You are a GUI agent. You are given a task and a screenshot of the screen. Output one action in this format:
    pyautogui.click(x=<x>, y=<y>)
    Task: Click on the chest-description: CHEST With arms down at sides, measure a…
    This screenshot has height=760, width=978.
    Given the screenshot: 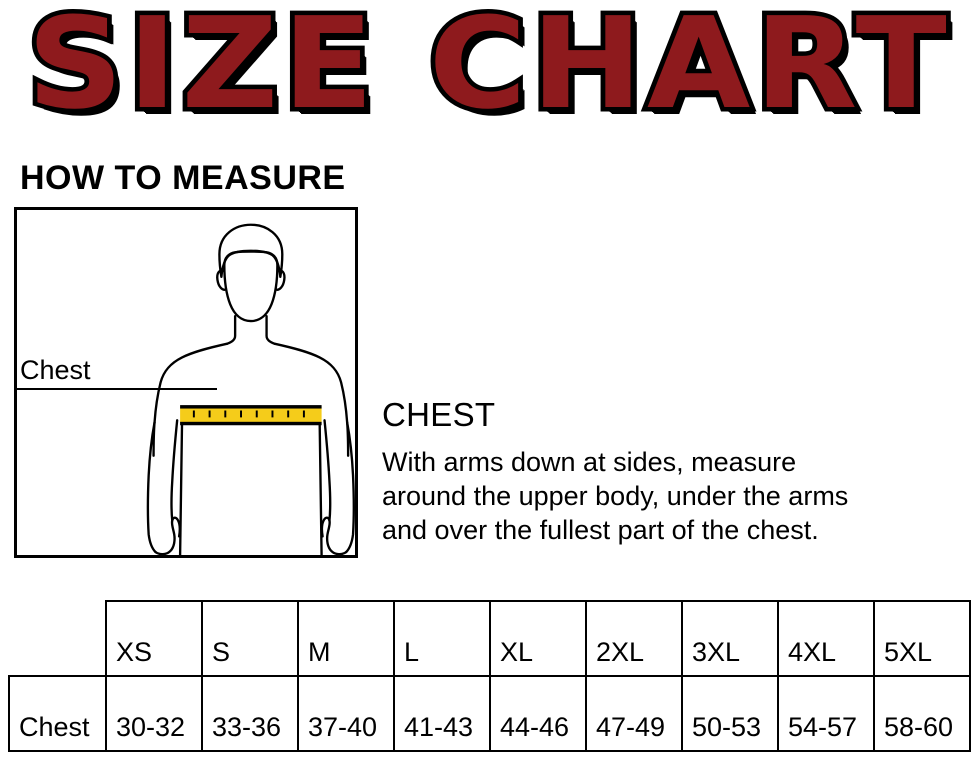 What is the action you would take?
    pyautogui.click(x=674, y=471)
    